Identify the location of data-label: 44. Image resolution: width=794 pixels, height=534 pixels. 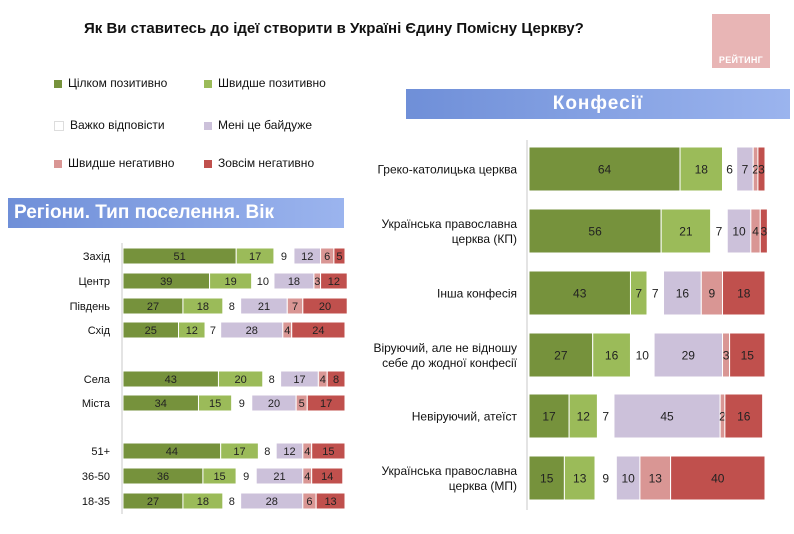
(172, 452).